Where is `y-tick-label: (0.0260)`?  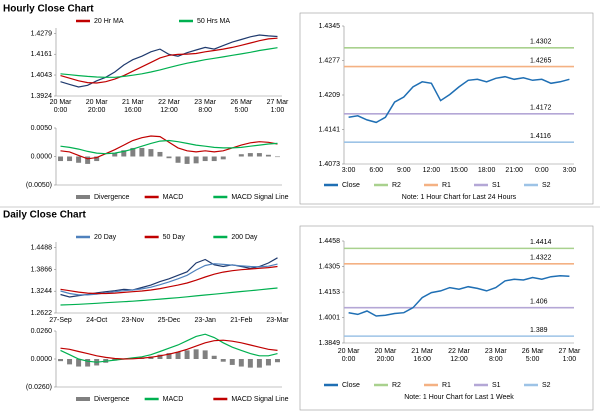 y-tick-label: (0.0260) is located at coordinates (39, 387).